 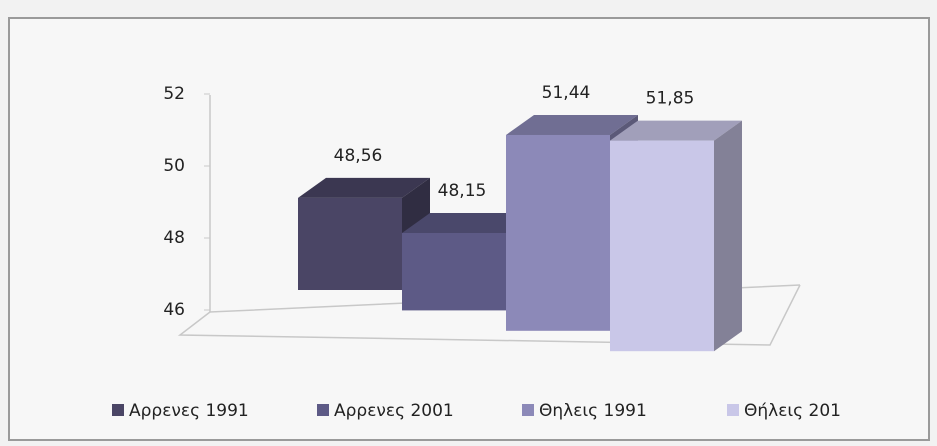 What do you see at coordinates (489, 315) in the screenshot?
I see `floor` at bounding box center [489, 315].